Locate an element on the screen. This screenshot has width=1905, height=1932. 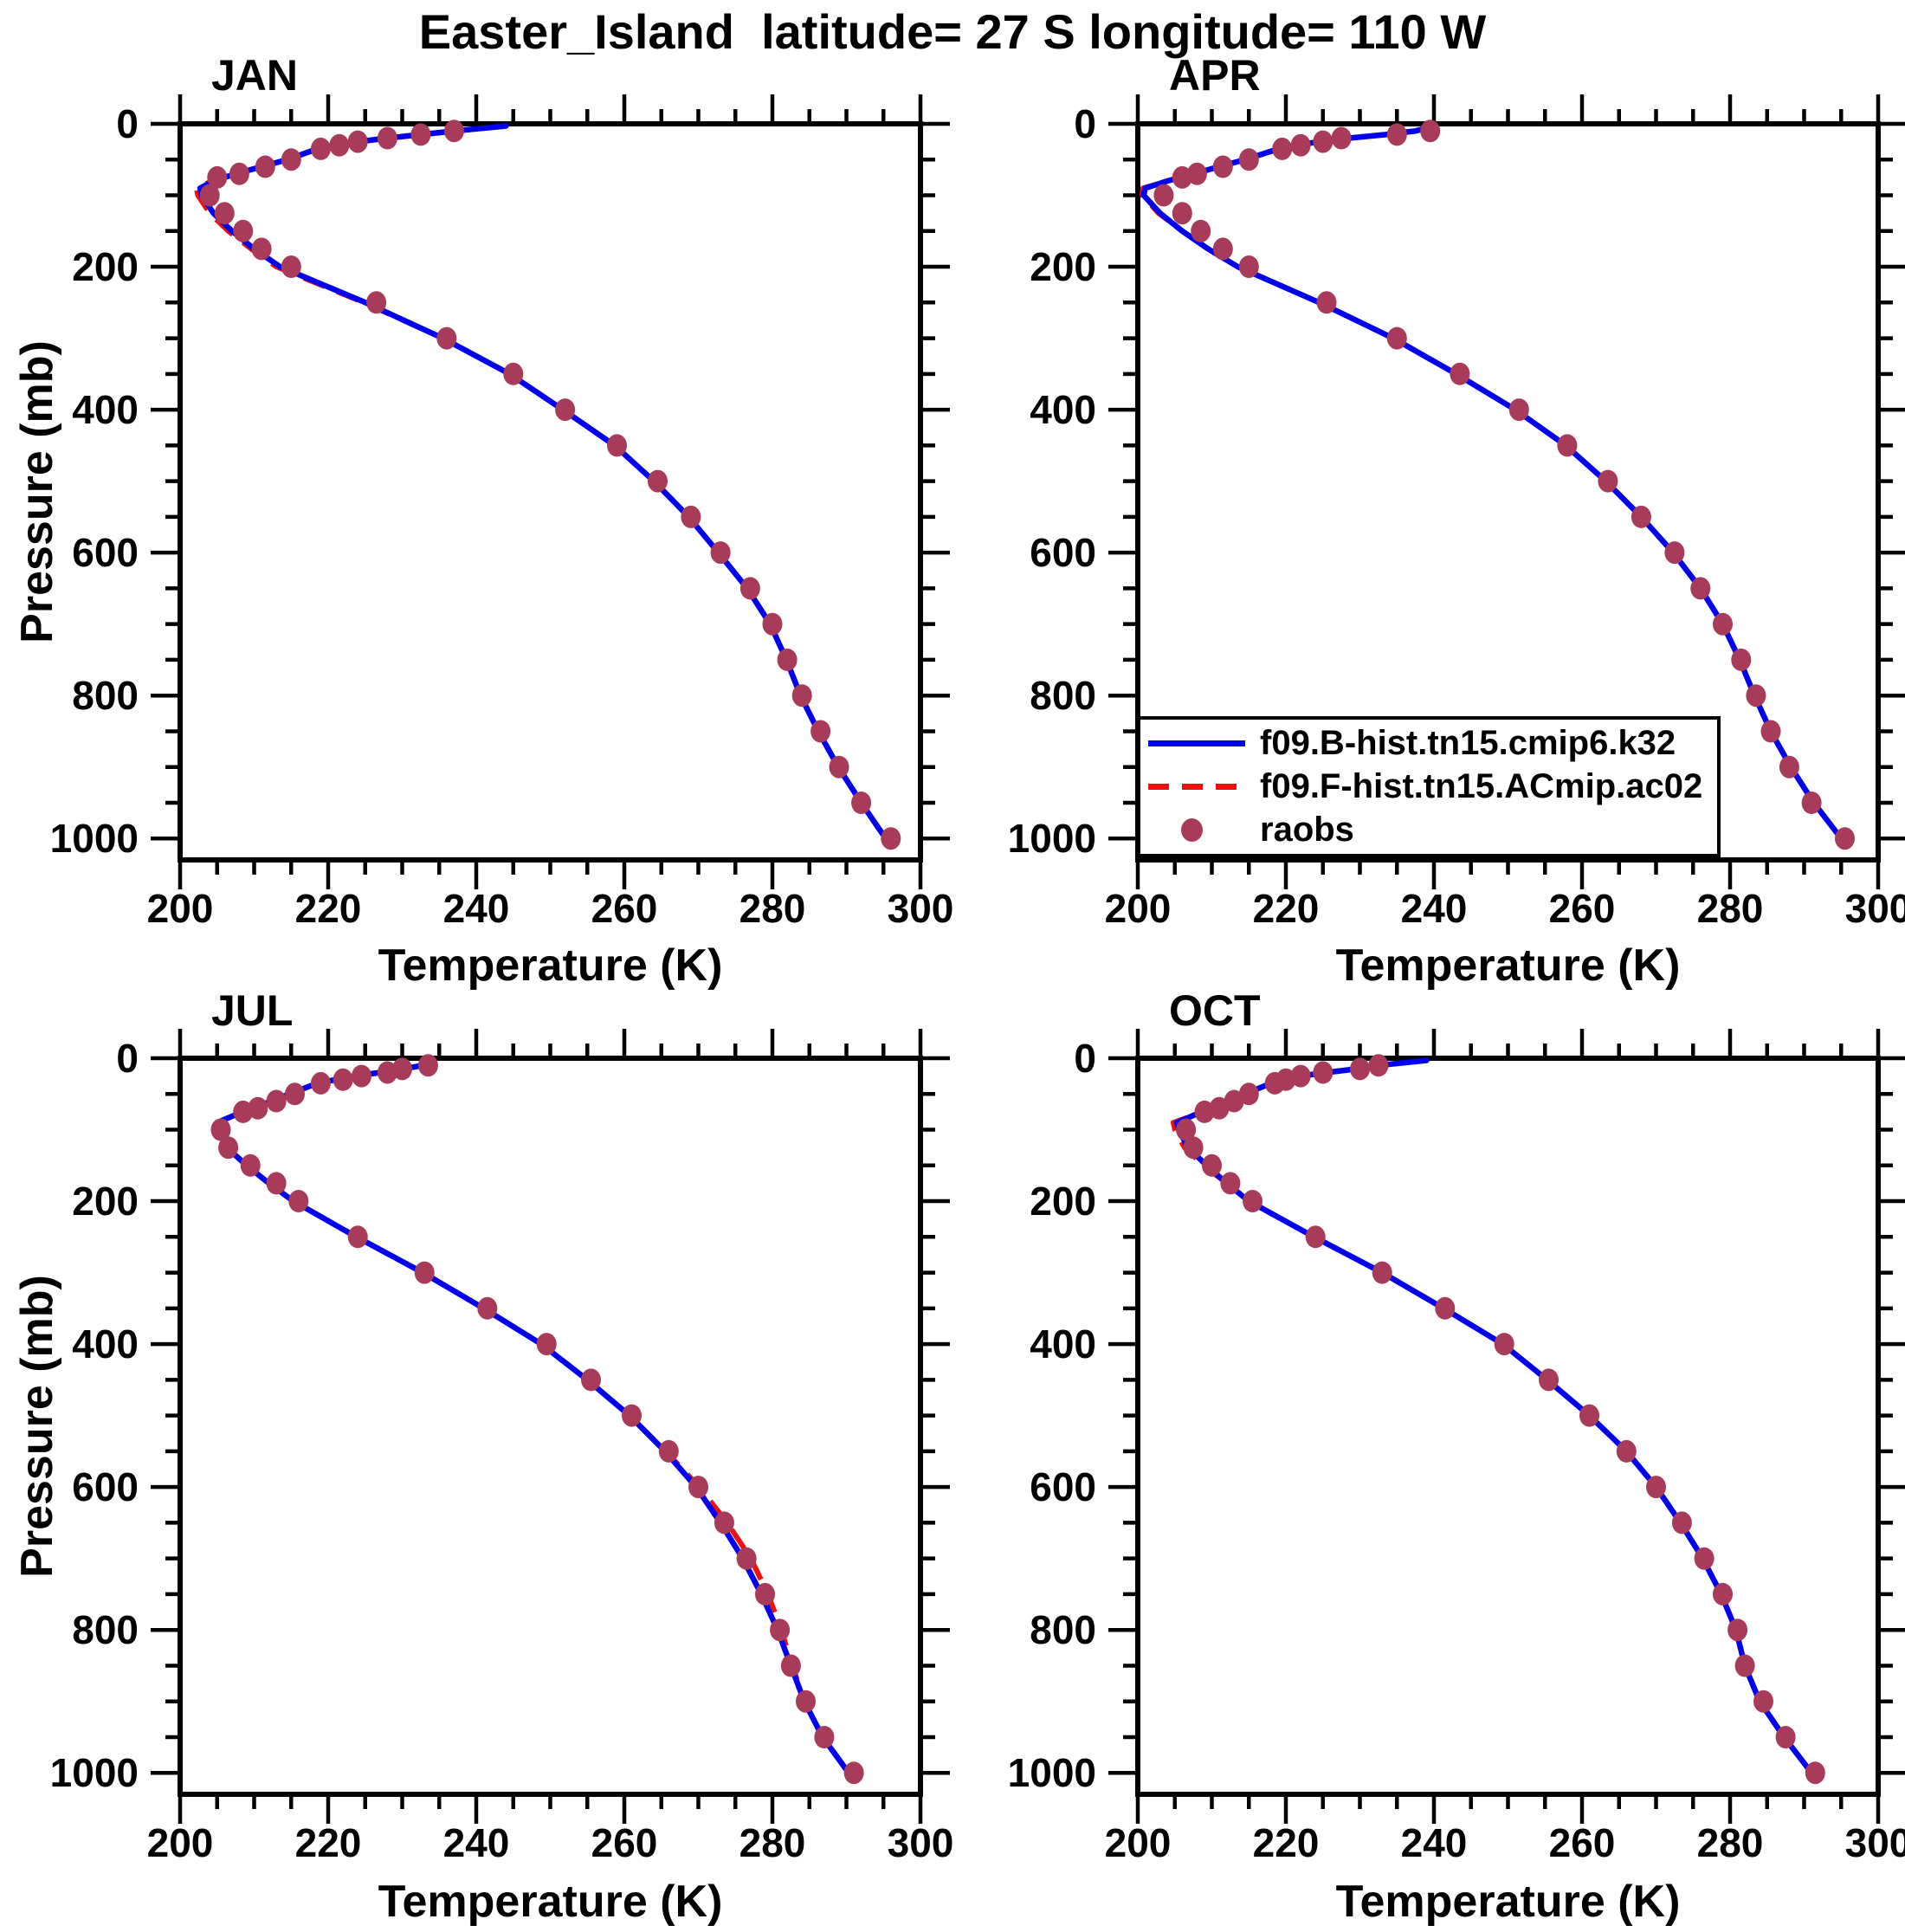
model1-curve-JAN is located at coordinates (545, 486).